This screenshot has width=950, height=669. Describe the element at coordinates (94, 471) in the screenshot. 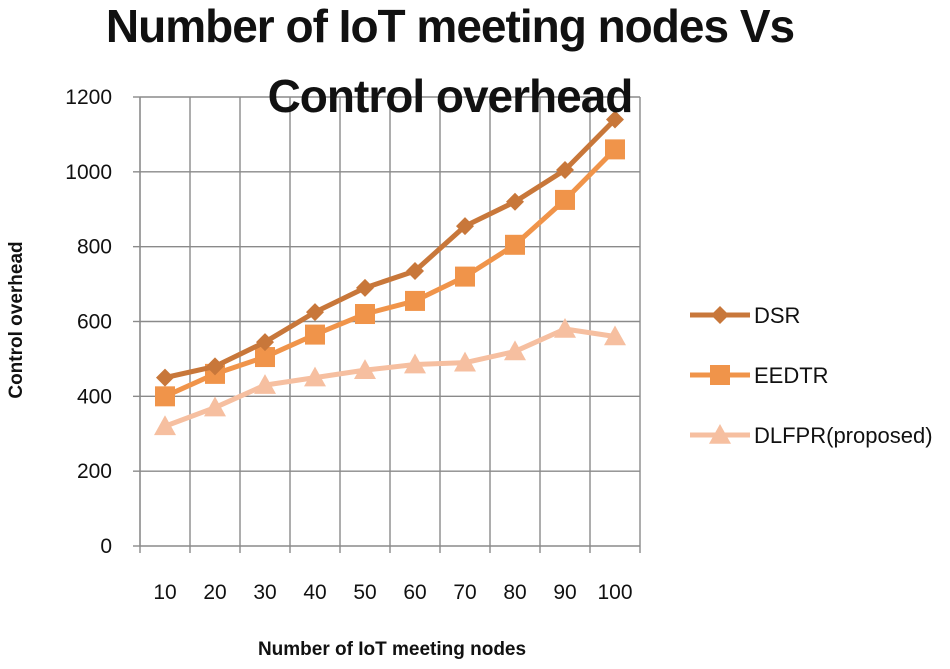

I see `y-tick-label: 200` at that location.